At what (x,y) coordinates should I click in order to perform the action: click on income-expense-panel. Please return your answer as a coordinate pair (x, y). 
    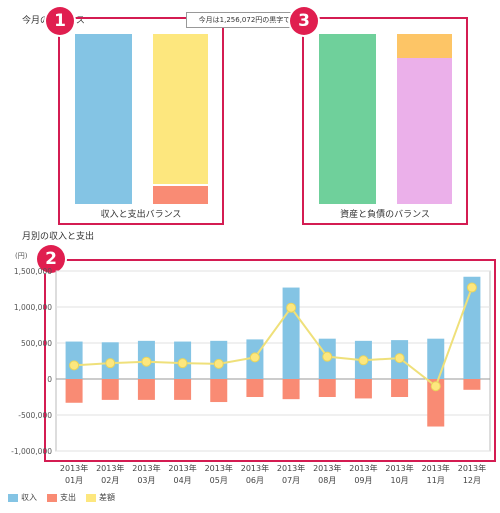
    Looking at the image, I should click on (141, 121).